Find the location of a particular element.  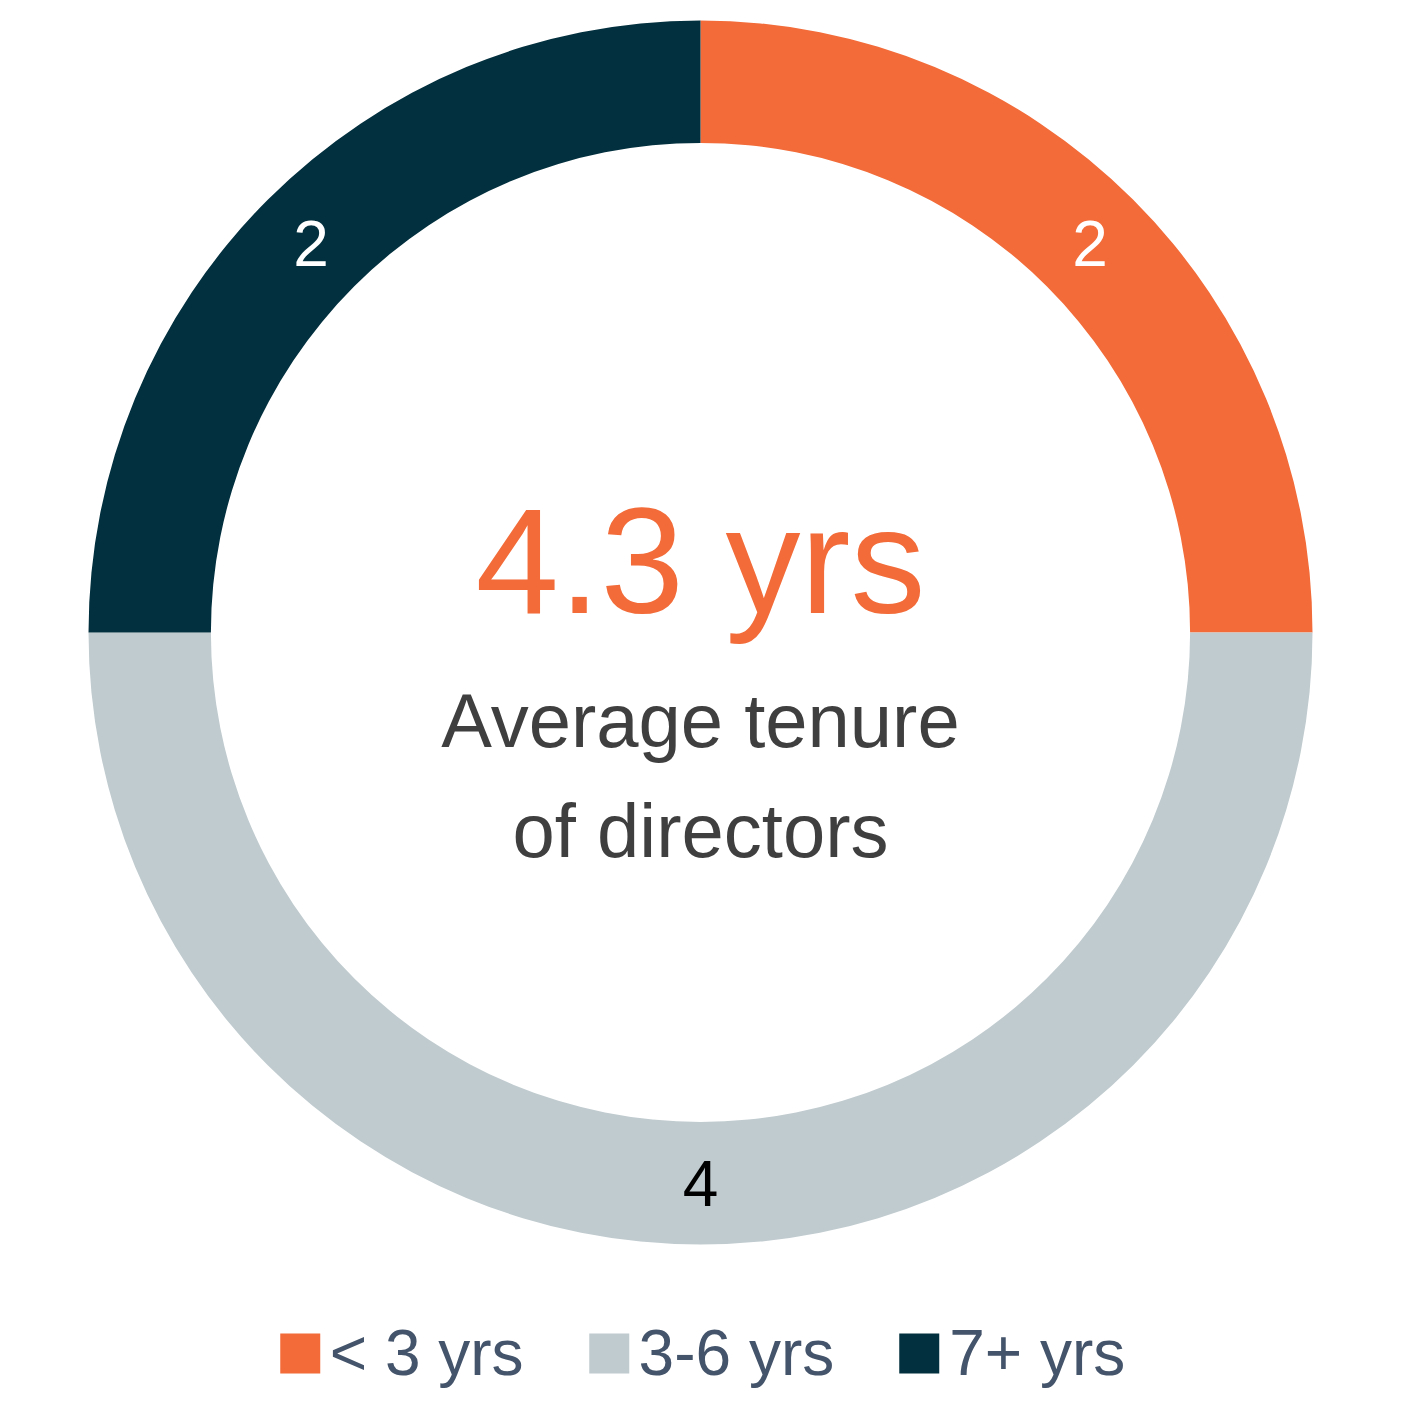

legend-label: 7+ yrs is located at coordinates (1037, 1353).